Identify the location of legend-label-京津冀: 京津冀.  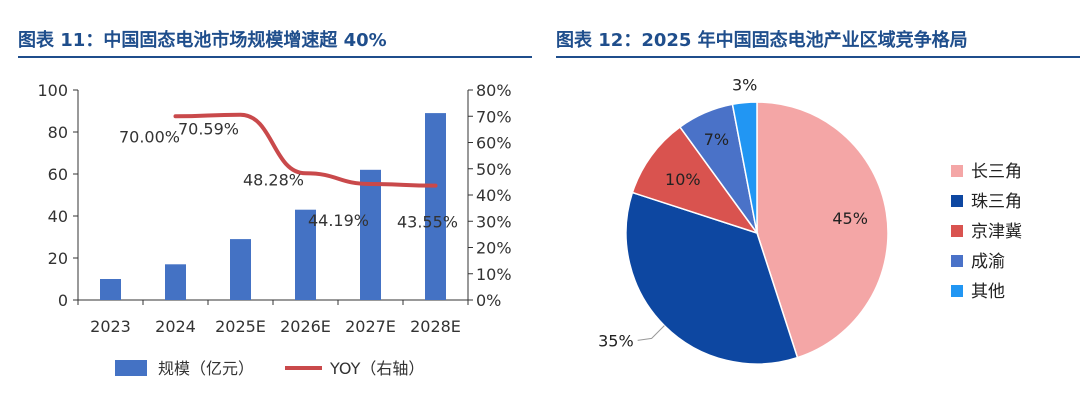
(996, 232).